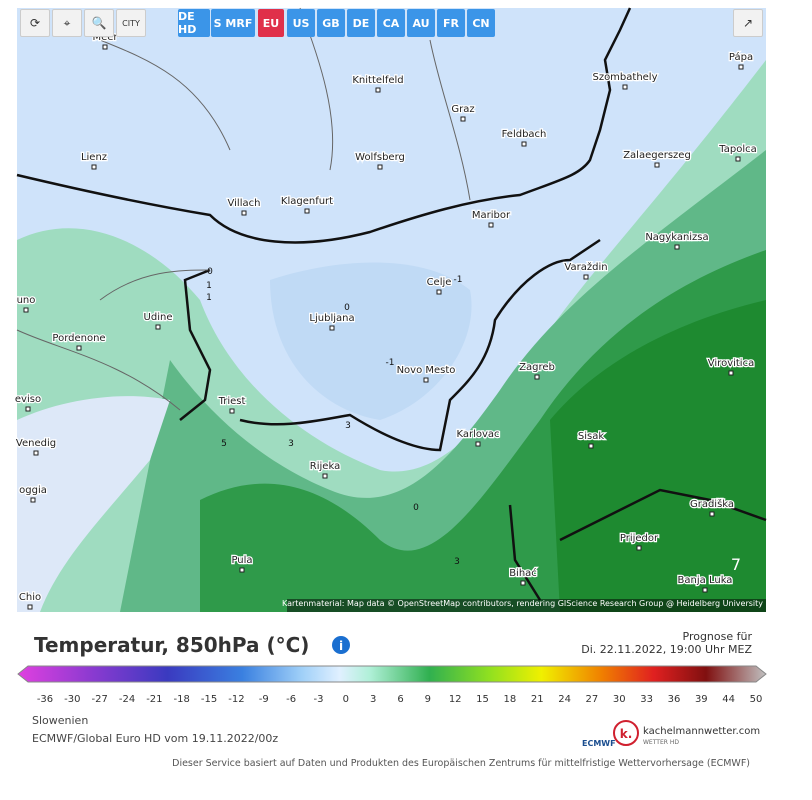  Describe the element at coordinates (318, 699) in the screenshot. I see `legend-tick: -3` at that location.